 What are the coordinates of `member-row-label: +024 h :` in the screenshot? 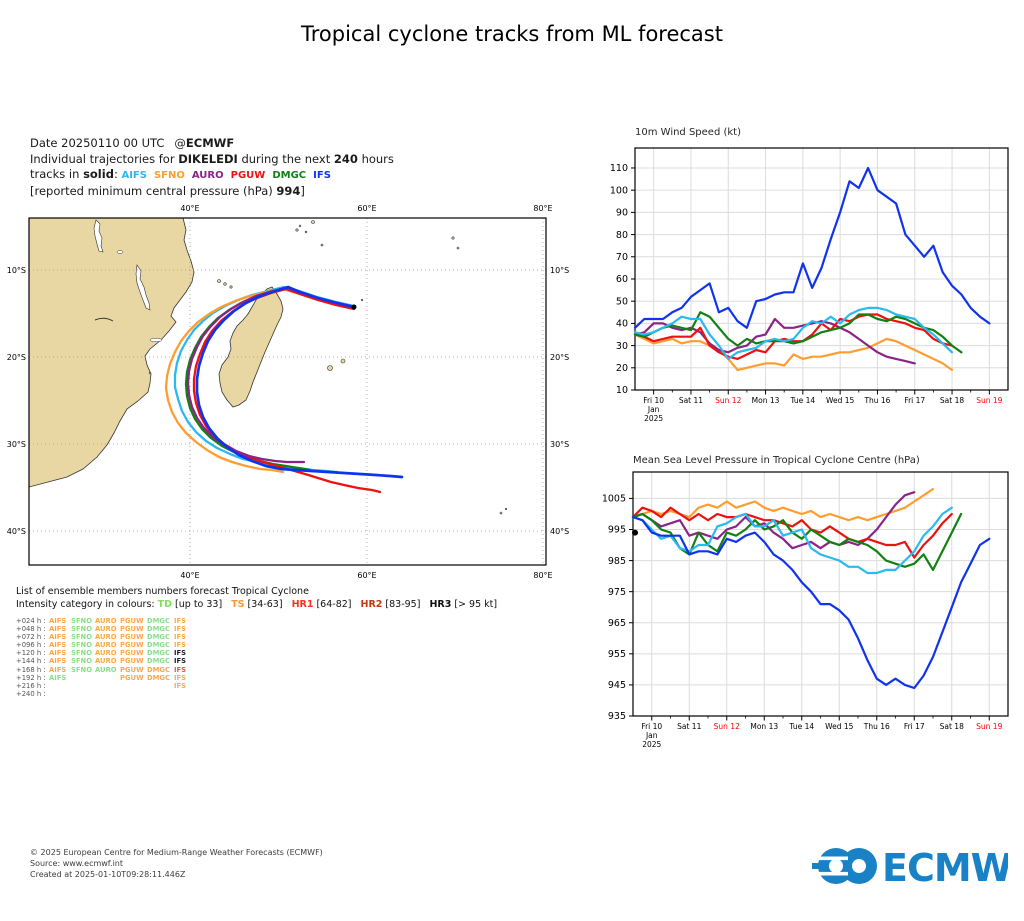 It's located at (31, 621).